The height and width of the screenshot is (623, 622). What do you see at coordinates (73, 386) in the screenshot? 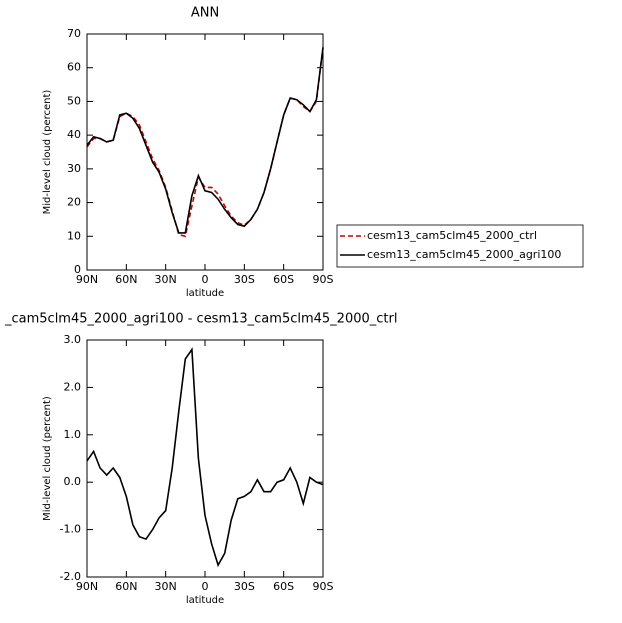
I see `y-tick-label: 2.0` at bounding box center [73, 386].